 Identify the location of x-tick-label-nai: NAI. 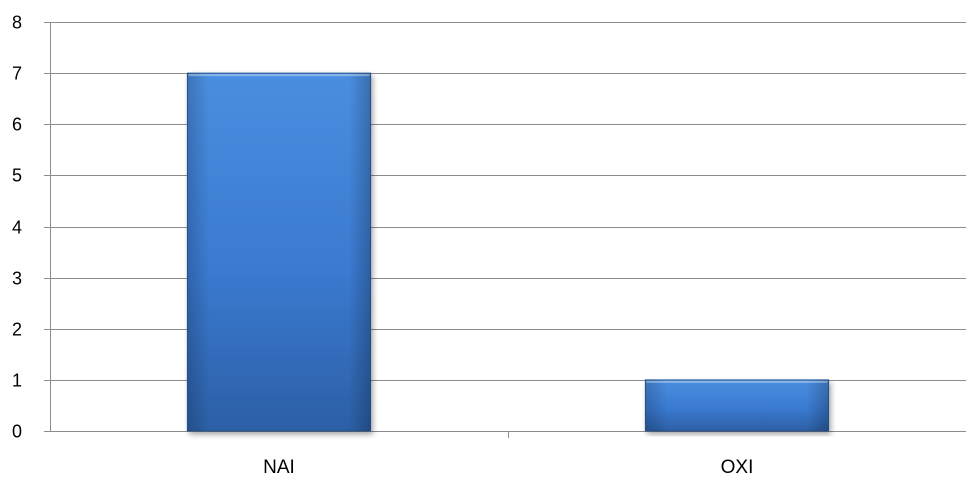
(279, 467).